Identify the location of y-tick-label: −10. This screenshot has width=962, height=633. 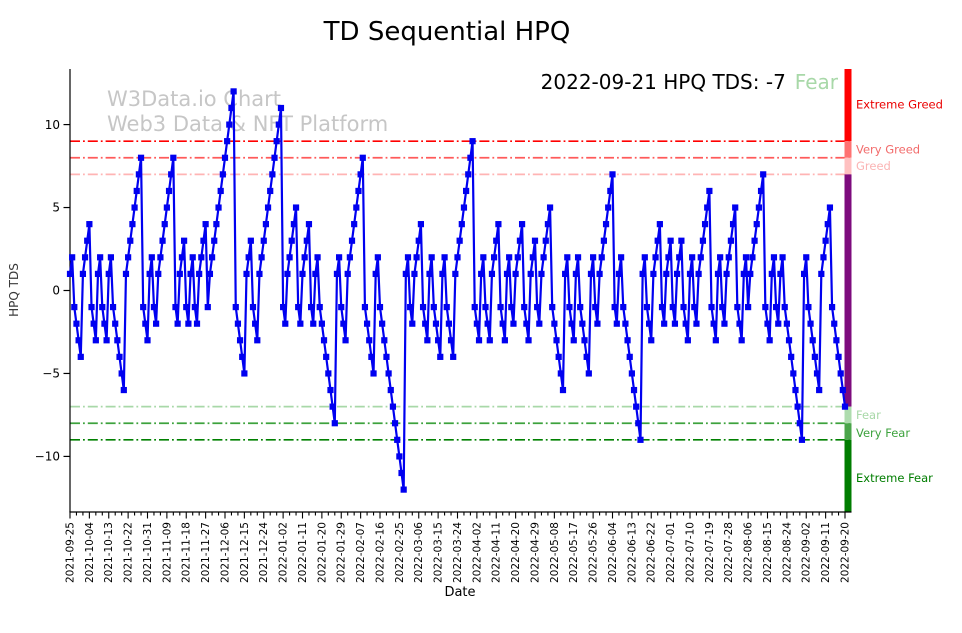
(47, 457).